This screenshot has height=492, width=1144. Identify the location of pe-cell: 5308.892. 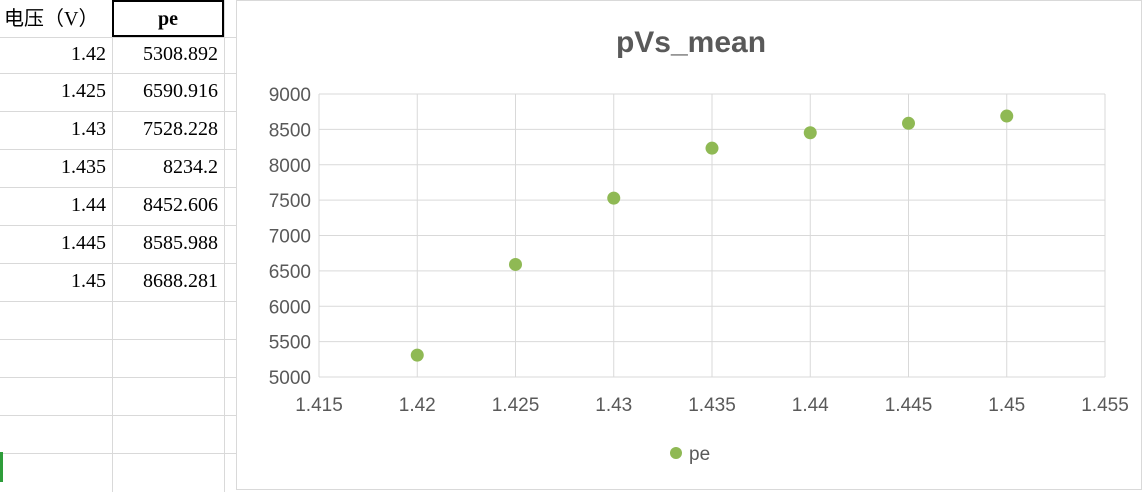
(180, 54).